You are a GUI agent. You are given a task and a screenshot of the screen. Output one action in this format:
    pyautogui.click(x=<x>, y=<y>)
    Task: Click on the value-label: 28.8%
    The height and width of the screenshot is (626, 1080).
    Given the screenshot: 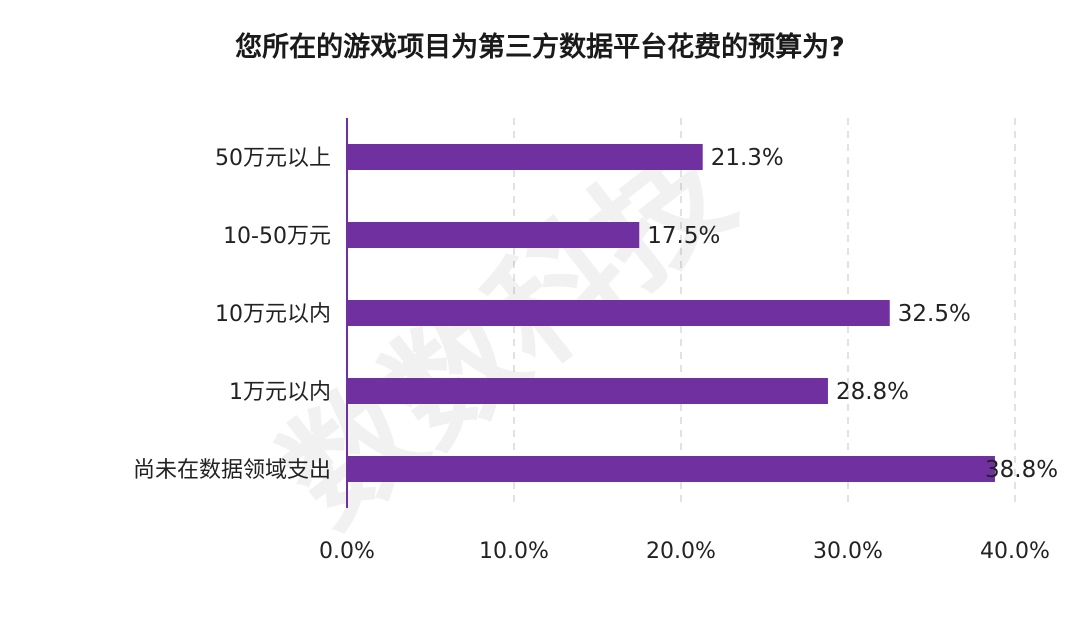 What is the action you would take?
    pyautogui.click(x=872, y=392)
    